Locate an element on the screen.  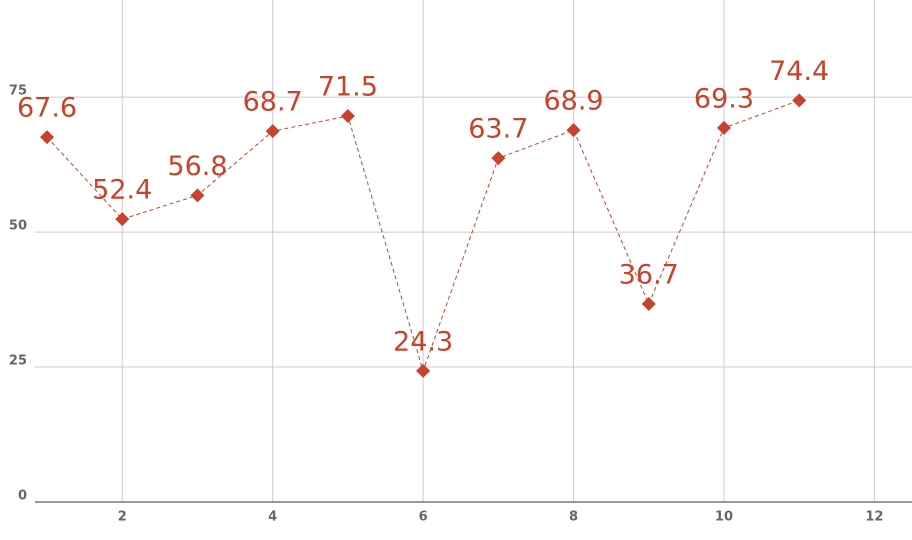
value-label: 56.8 is located at coordinates (197, 166).